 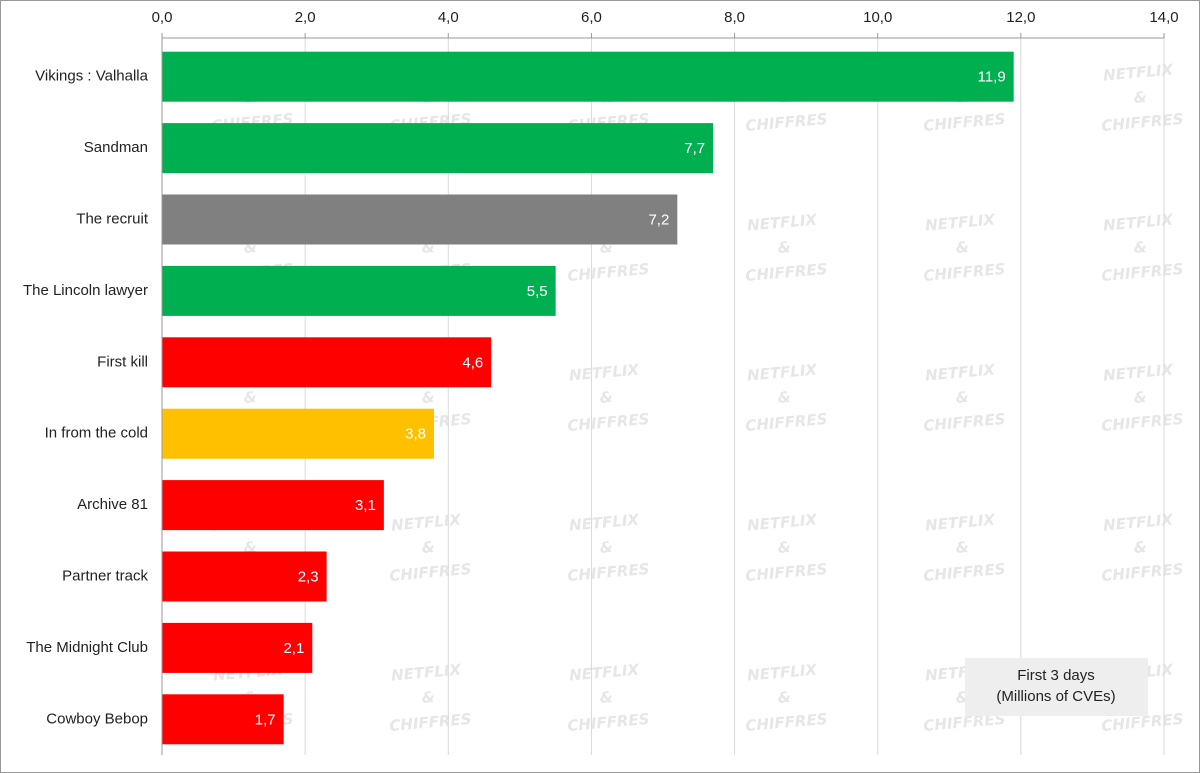 What do you see at coordinates (1020, 17) in the screenshot?
I see `x-tick-label: 12,0` at bounding box center [1020, 17].